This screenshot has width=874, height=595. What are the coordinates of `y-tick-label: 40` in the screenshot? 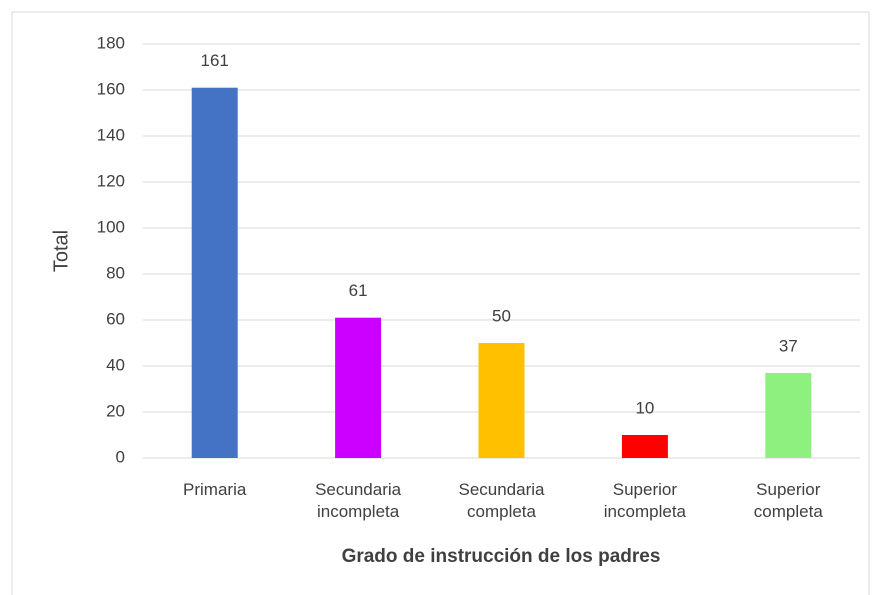 It's located at (115, 364).